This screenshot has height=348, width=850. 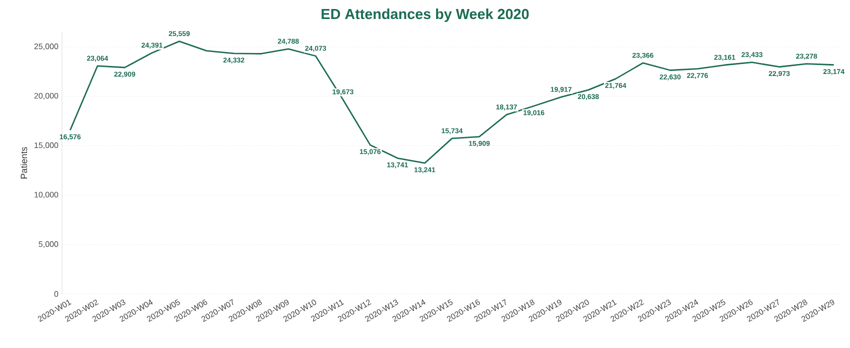 I want to click on y-tick-label: 5,000, so click(x=48, y=244).